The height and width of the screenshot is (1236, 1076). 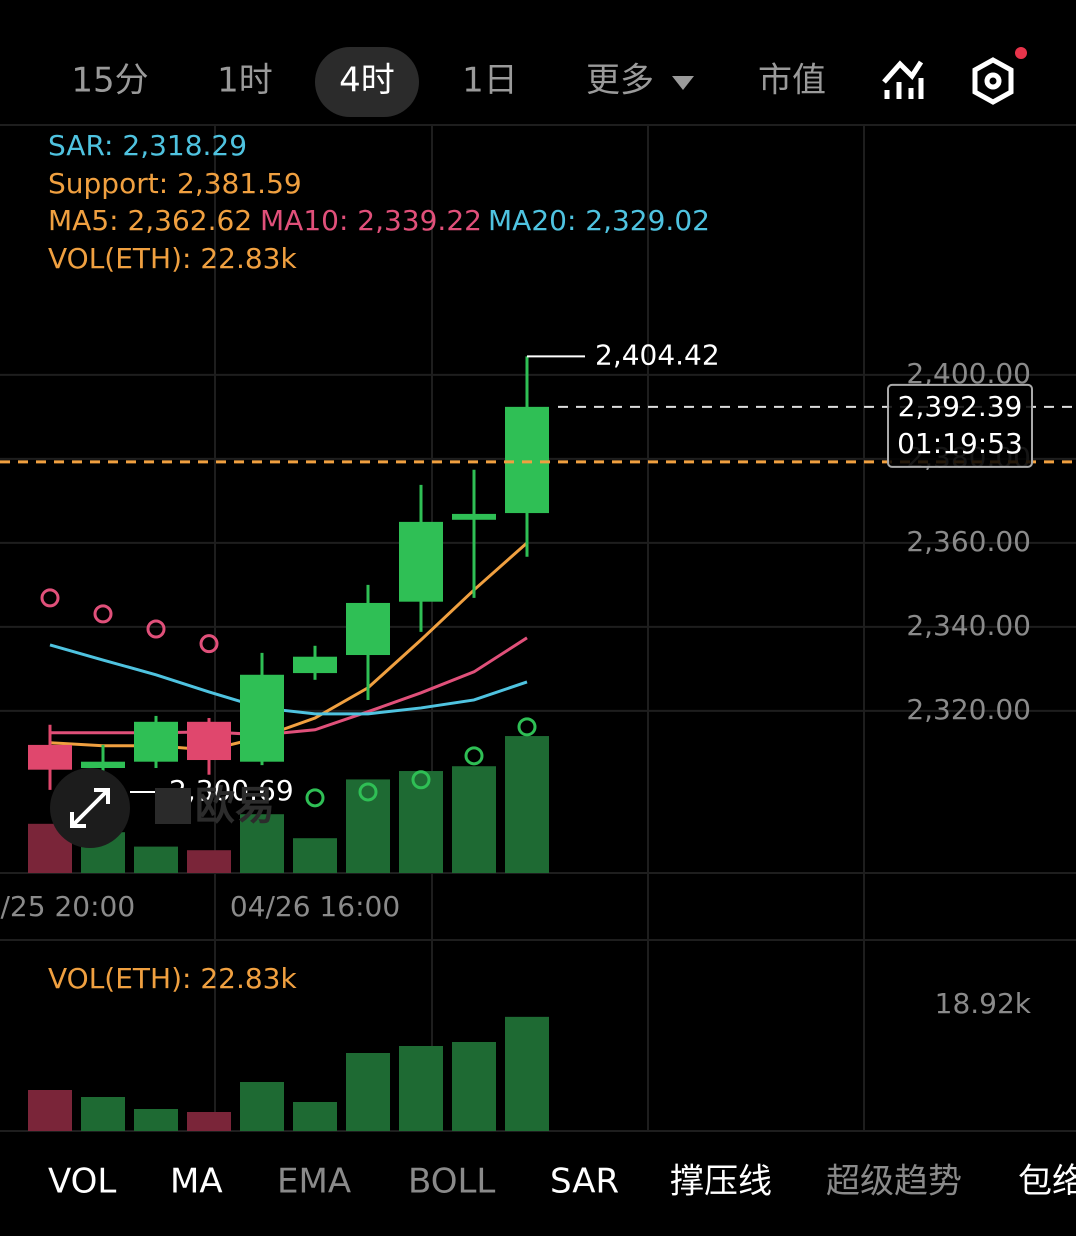 I want to click on tab: 1日, so click(x=490, y=81).